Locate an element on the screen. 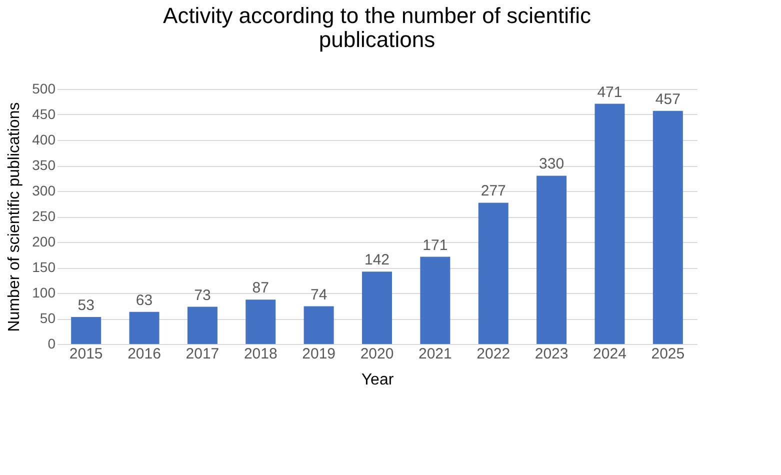 The height and width of the screenshot is (475, 781). y-tick-label: 400 is located at coordinates (44, 140).